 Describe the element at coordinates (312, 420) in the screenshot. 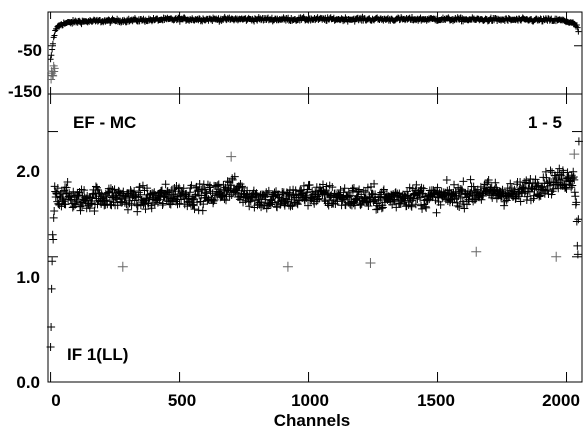

I see `x-axis-label: Channels` at that location.